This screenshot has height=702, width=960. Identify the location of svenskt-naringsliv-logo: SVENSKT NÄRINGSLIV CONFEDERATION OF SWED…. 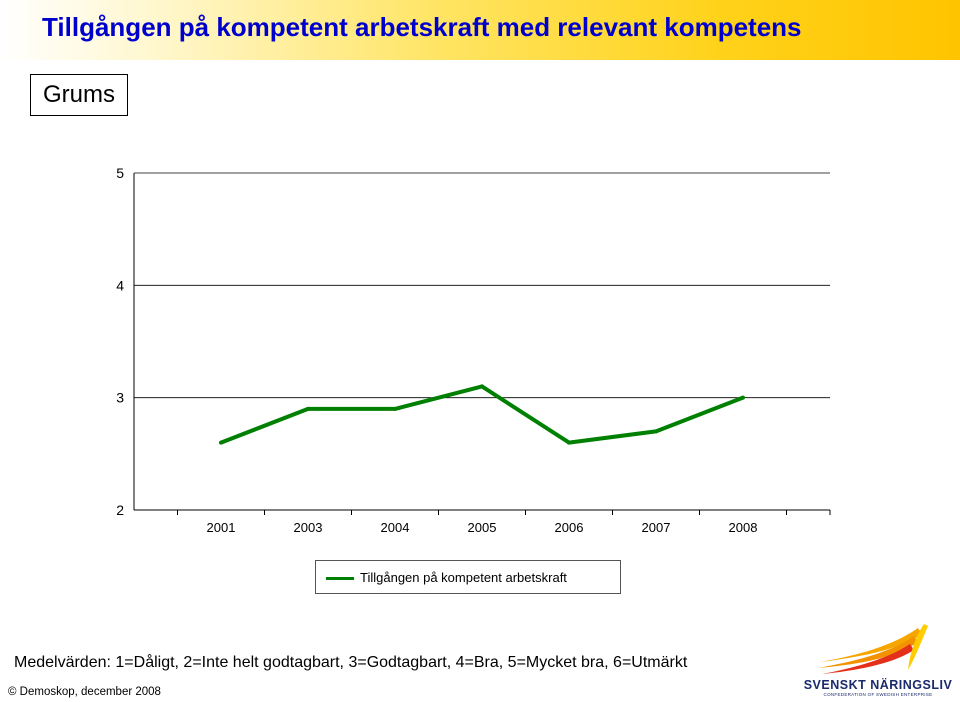
(878, 661).